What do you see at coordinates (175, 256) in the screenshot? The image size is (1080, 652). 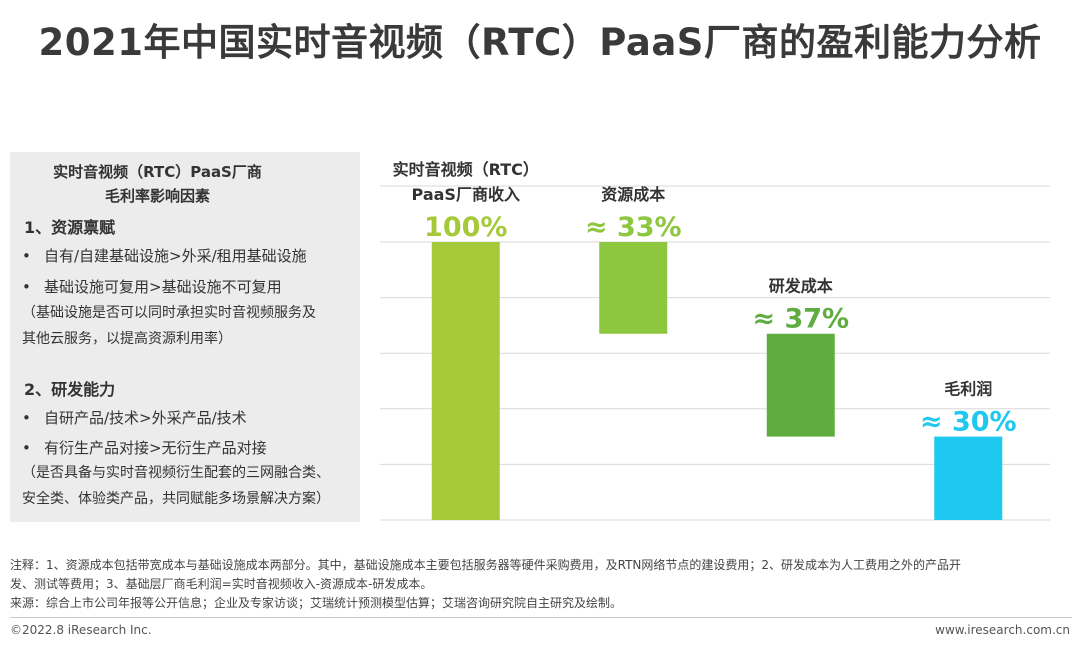 I see `bullet-text: 自有/自建基础设施>外采/租用基础设施` at bounding box center [175, 256].